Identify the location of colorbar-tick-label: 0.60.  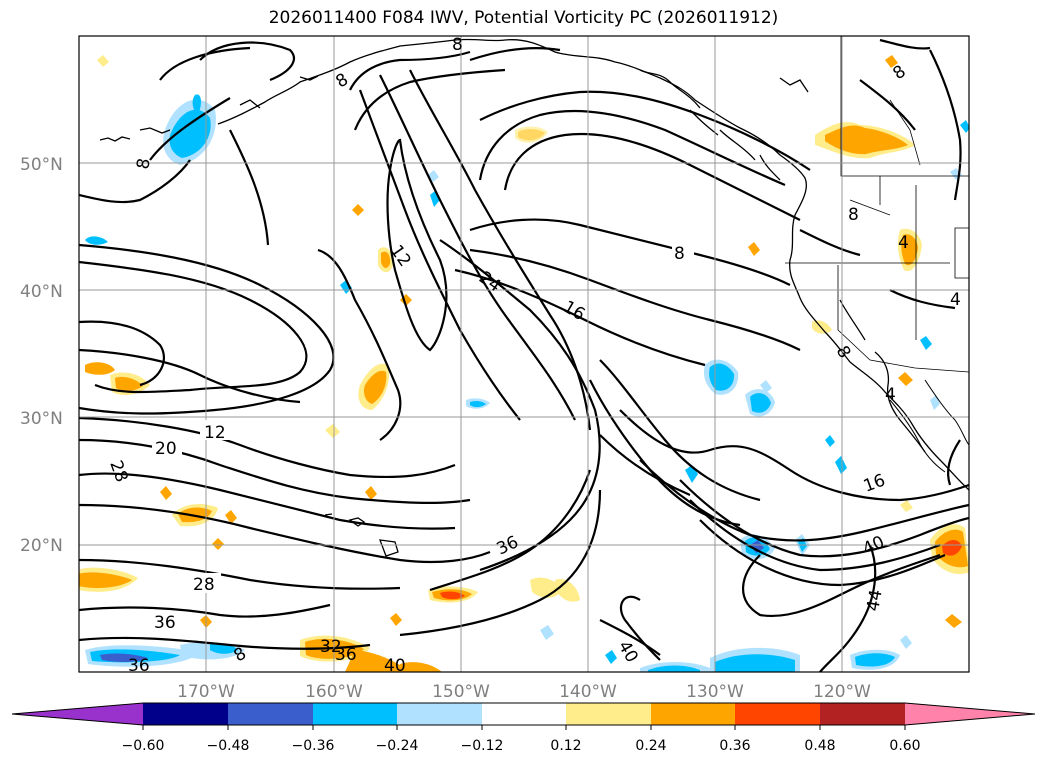
(904, 746).